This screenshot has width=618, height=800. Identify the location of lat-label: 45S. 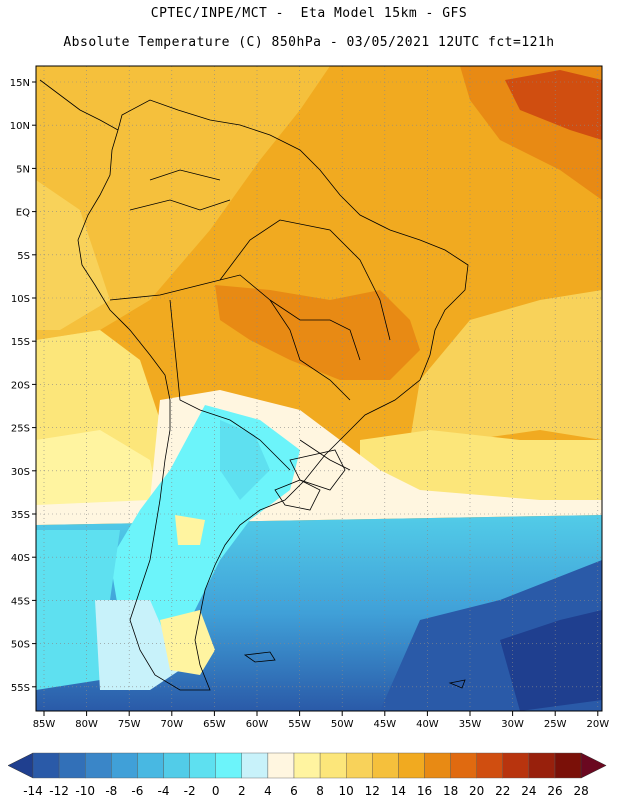
(20, 601).